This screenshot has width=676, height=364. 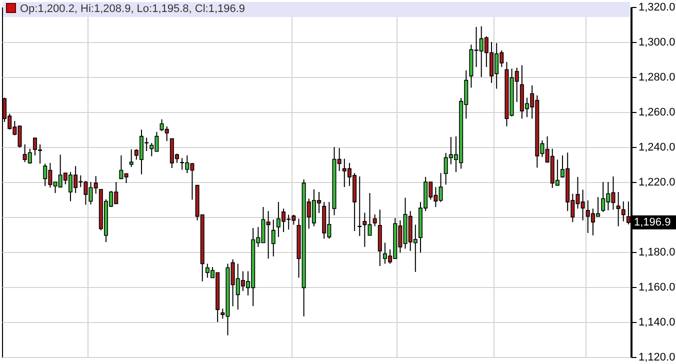 I want to click on text: 1,196.9, so click(x=652, y=222).